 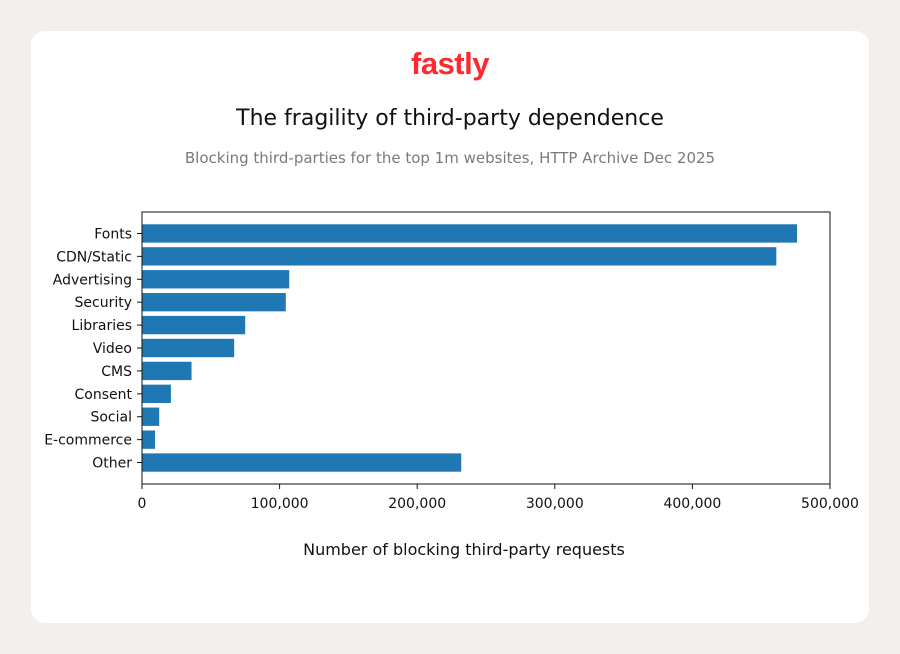 What do you see at coordinates (469, 233) in the screenshot?
I see `bar-fonts` at bounding box center [469, 233].